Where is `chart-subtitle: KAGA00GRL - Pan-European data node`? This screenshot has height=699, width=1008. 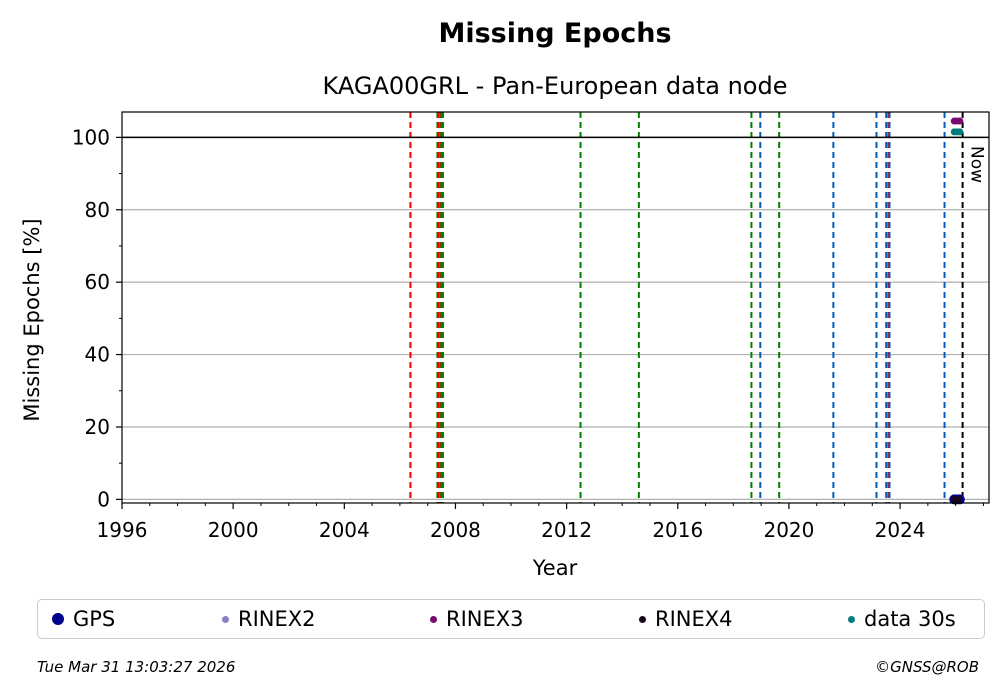 chart-subtitle: KAGA00GRL - Pan-European data node is located at coordinates (555, 86).